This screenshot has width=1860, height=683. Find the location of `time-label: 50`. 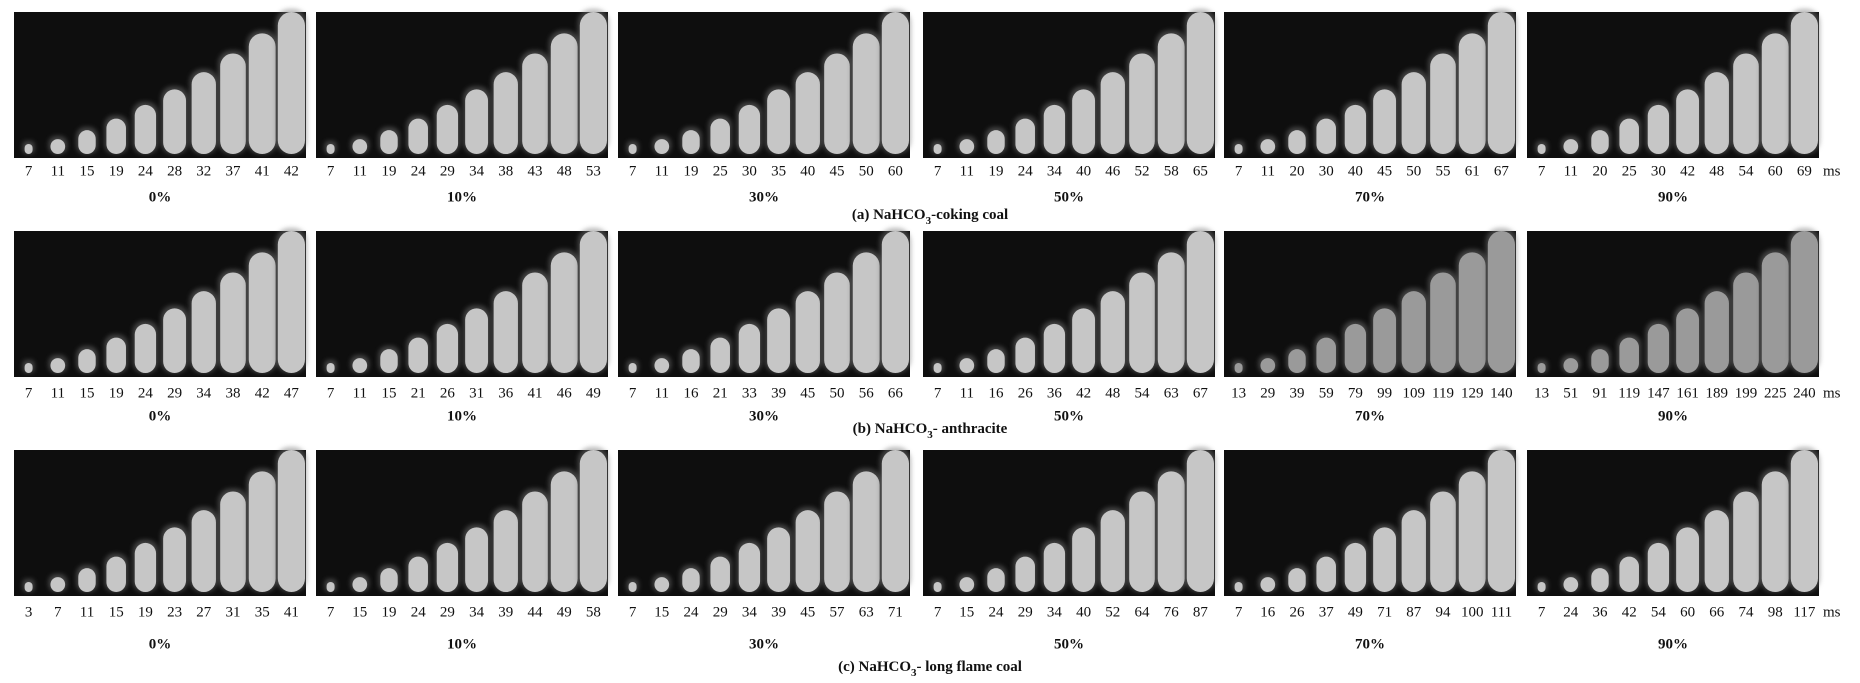

time-label: 50 is located at coordinates (866, 171).